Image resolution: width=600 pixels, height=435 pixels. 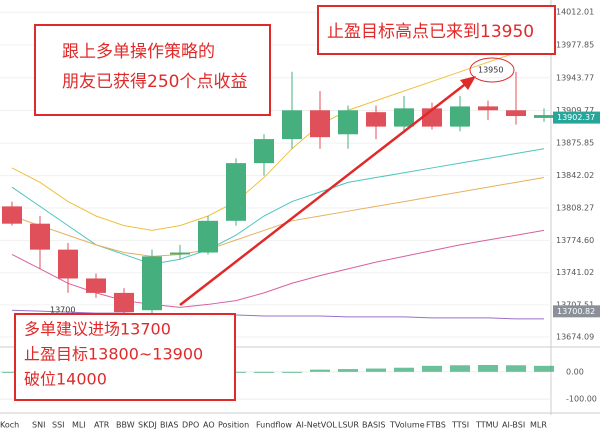 I want to click on indicator-tab: SSI, so click(x=58, y=425).